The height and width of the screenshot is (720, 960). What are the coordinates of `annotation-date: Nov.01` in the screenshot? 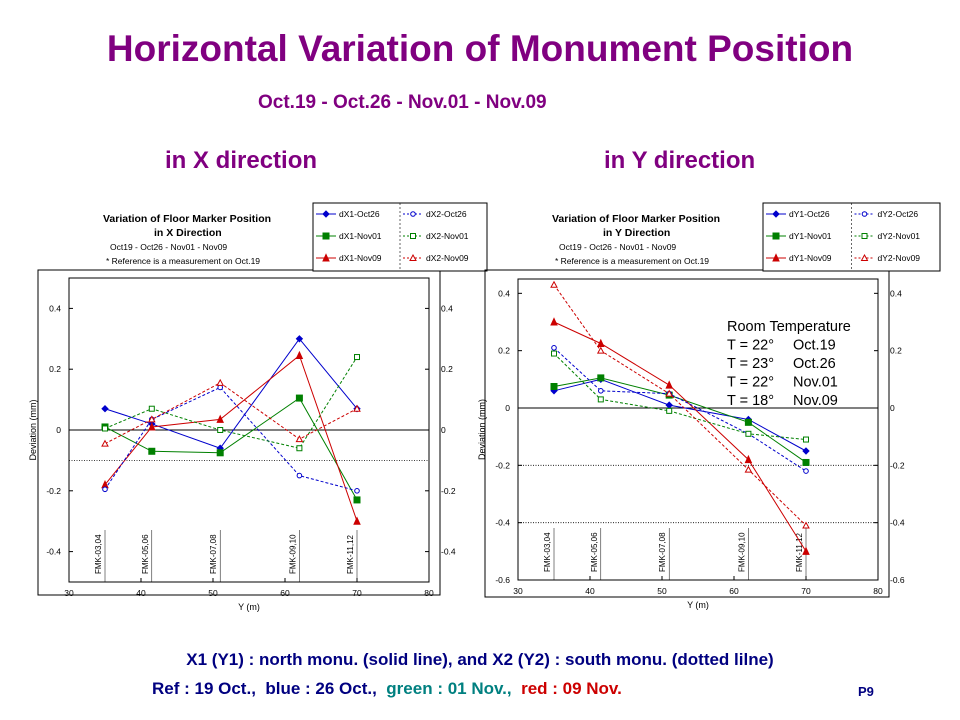 It's located at (815, 383).